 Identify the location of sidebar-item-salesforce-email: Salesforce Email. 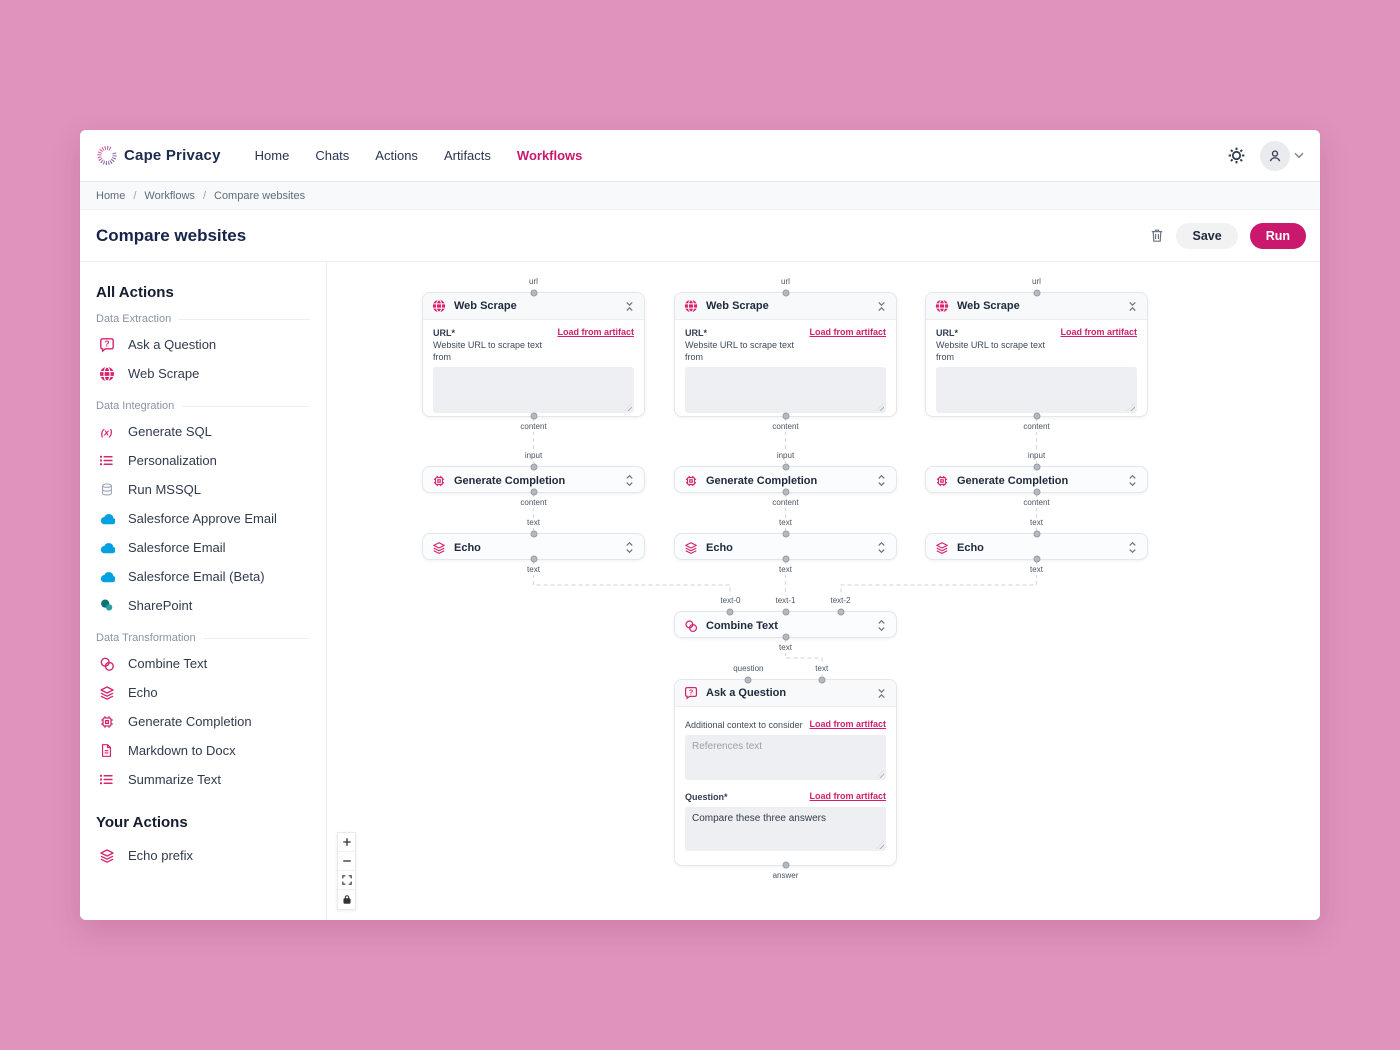
(203, 547).